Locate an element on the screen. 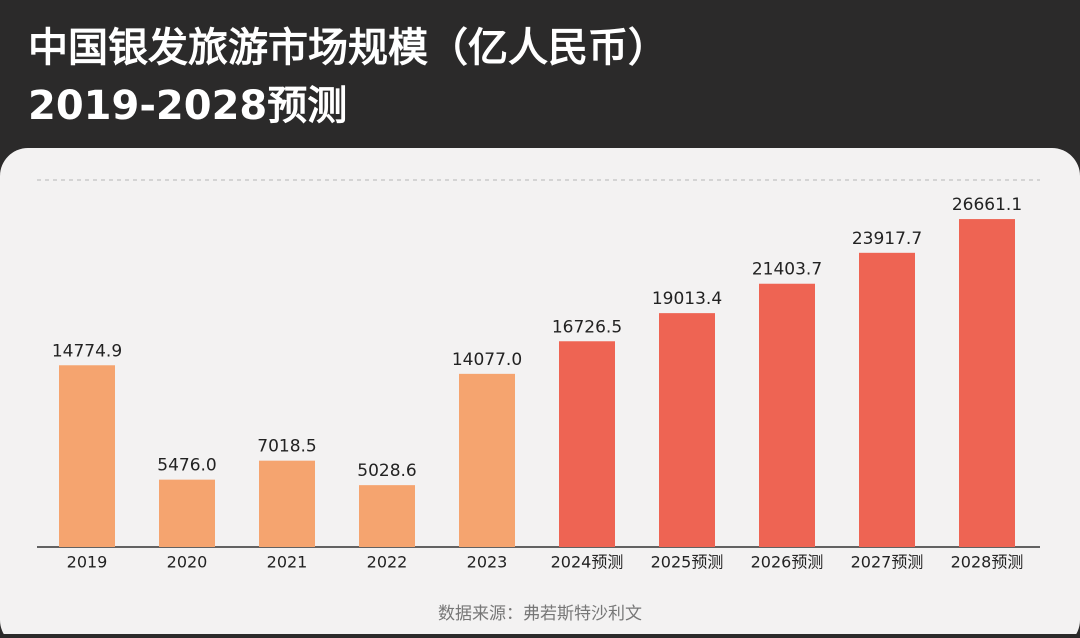 The width and height of the screenshot is (1080, 638). value-label: 14774.9 is located at coordinates (87, 351).